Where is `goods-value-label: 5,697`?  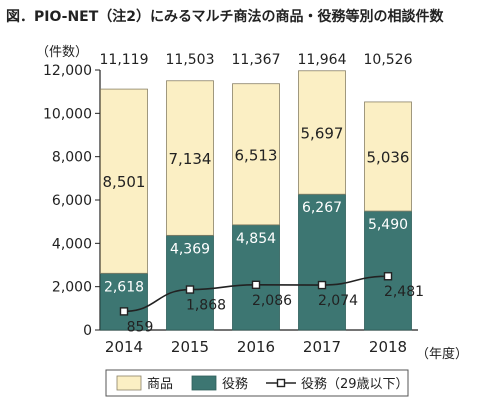 goods-value-label: 5,697 is located at coordinates (322, 133).